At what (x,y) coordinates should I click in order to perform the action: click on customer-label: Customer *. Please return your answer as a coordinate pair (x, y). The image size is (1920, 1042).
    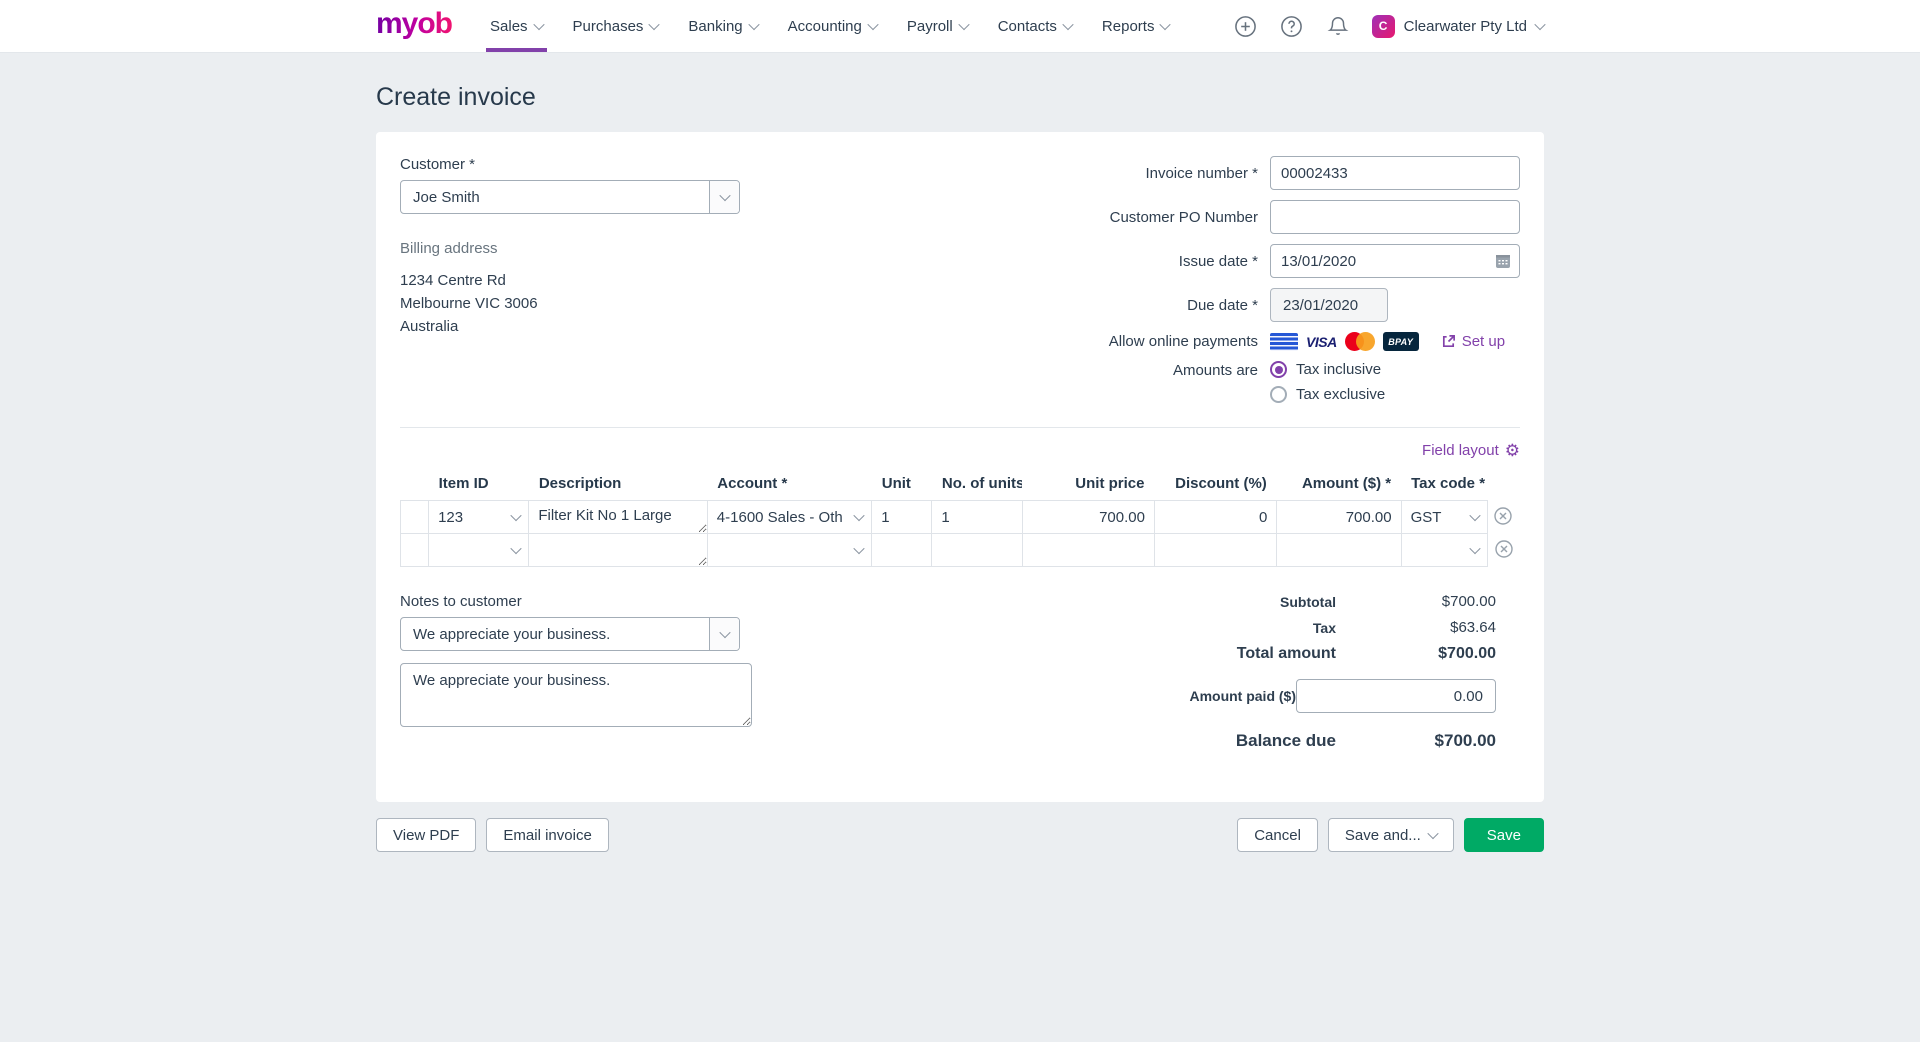
    Looking at the image, I should click on (438, 164).